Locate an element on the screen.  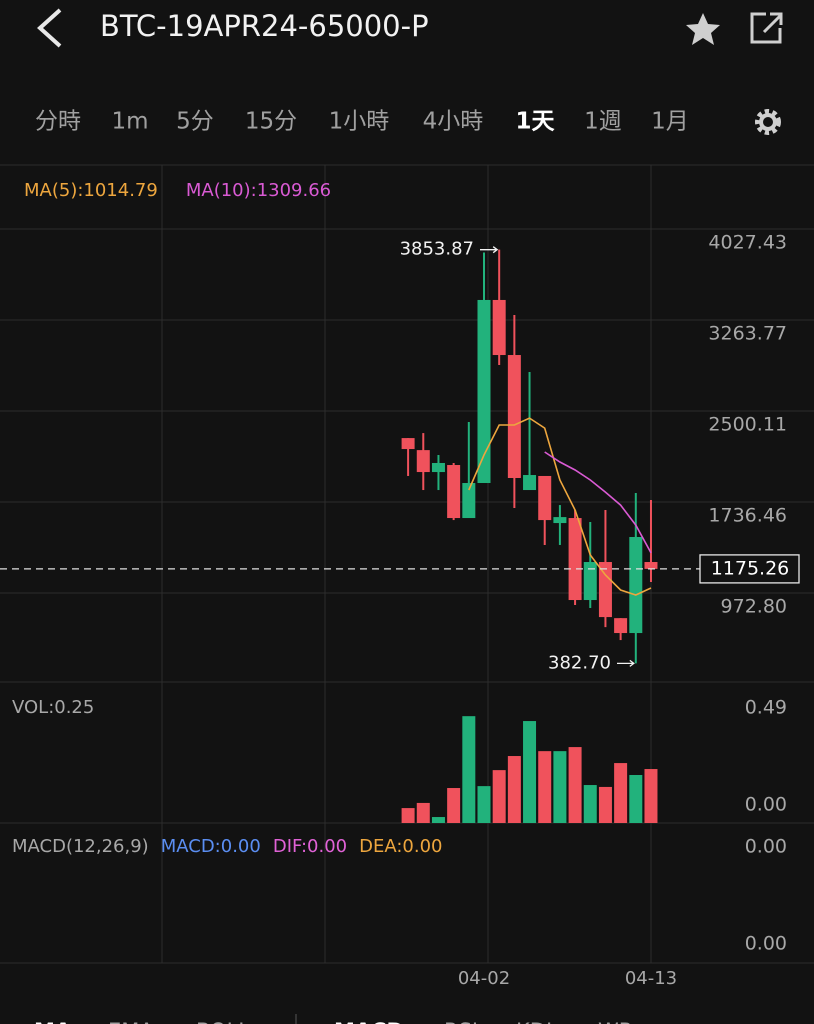
last-price-label: 1175.26 is located at coordinates (750, 568).